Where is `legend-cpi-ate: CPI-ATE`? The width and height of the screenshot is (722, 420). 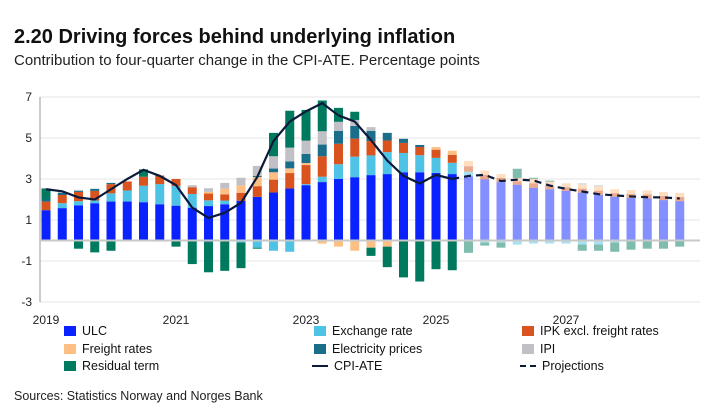
legend-cpi-ate: CPI-ATE is located at coordinates (347, 366).